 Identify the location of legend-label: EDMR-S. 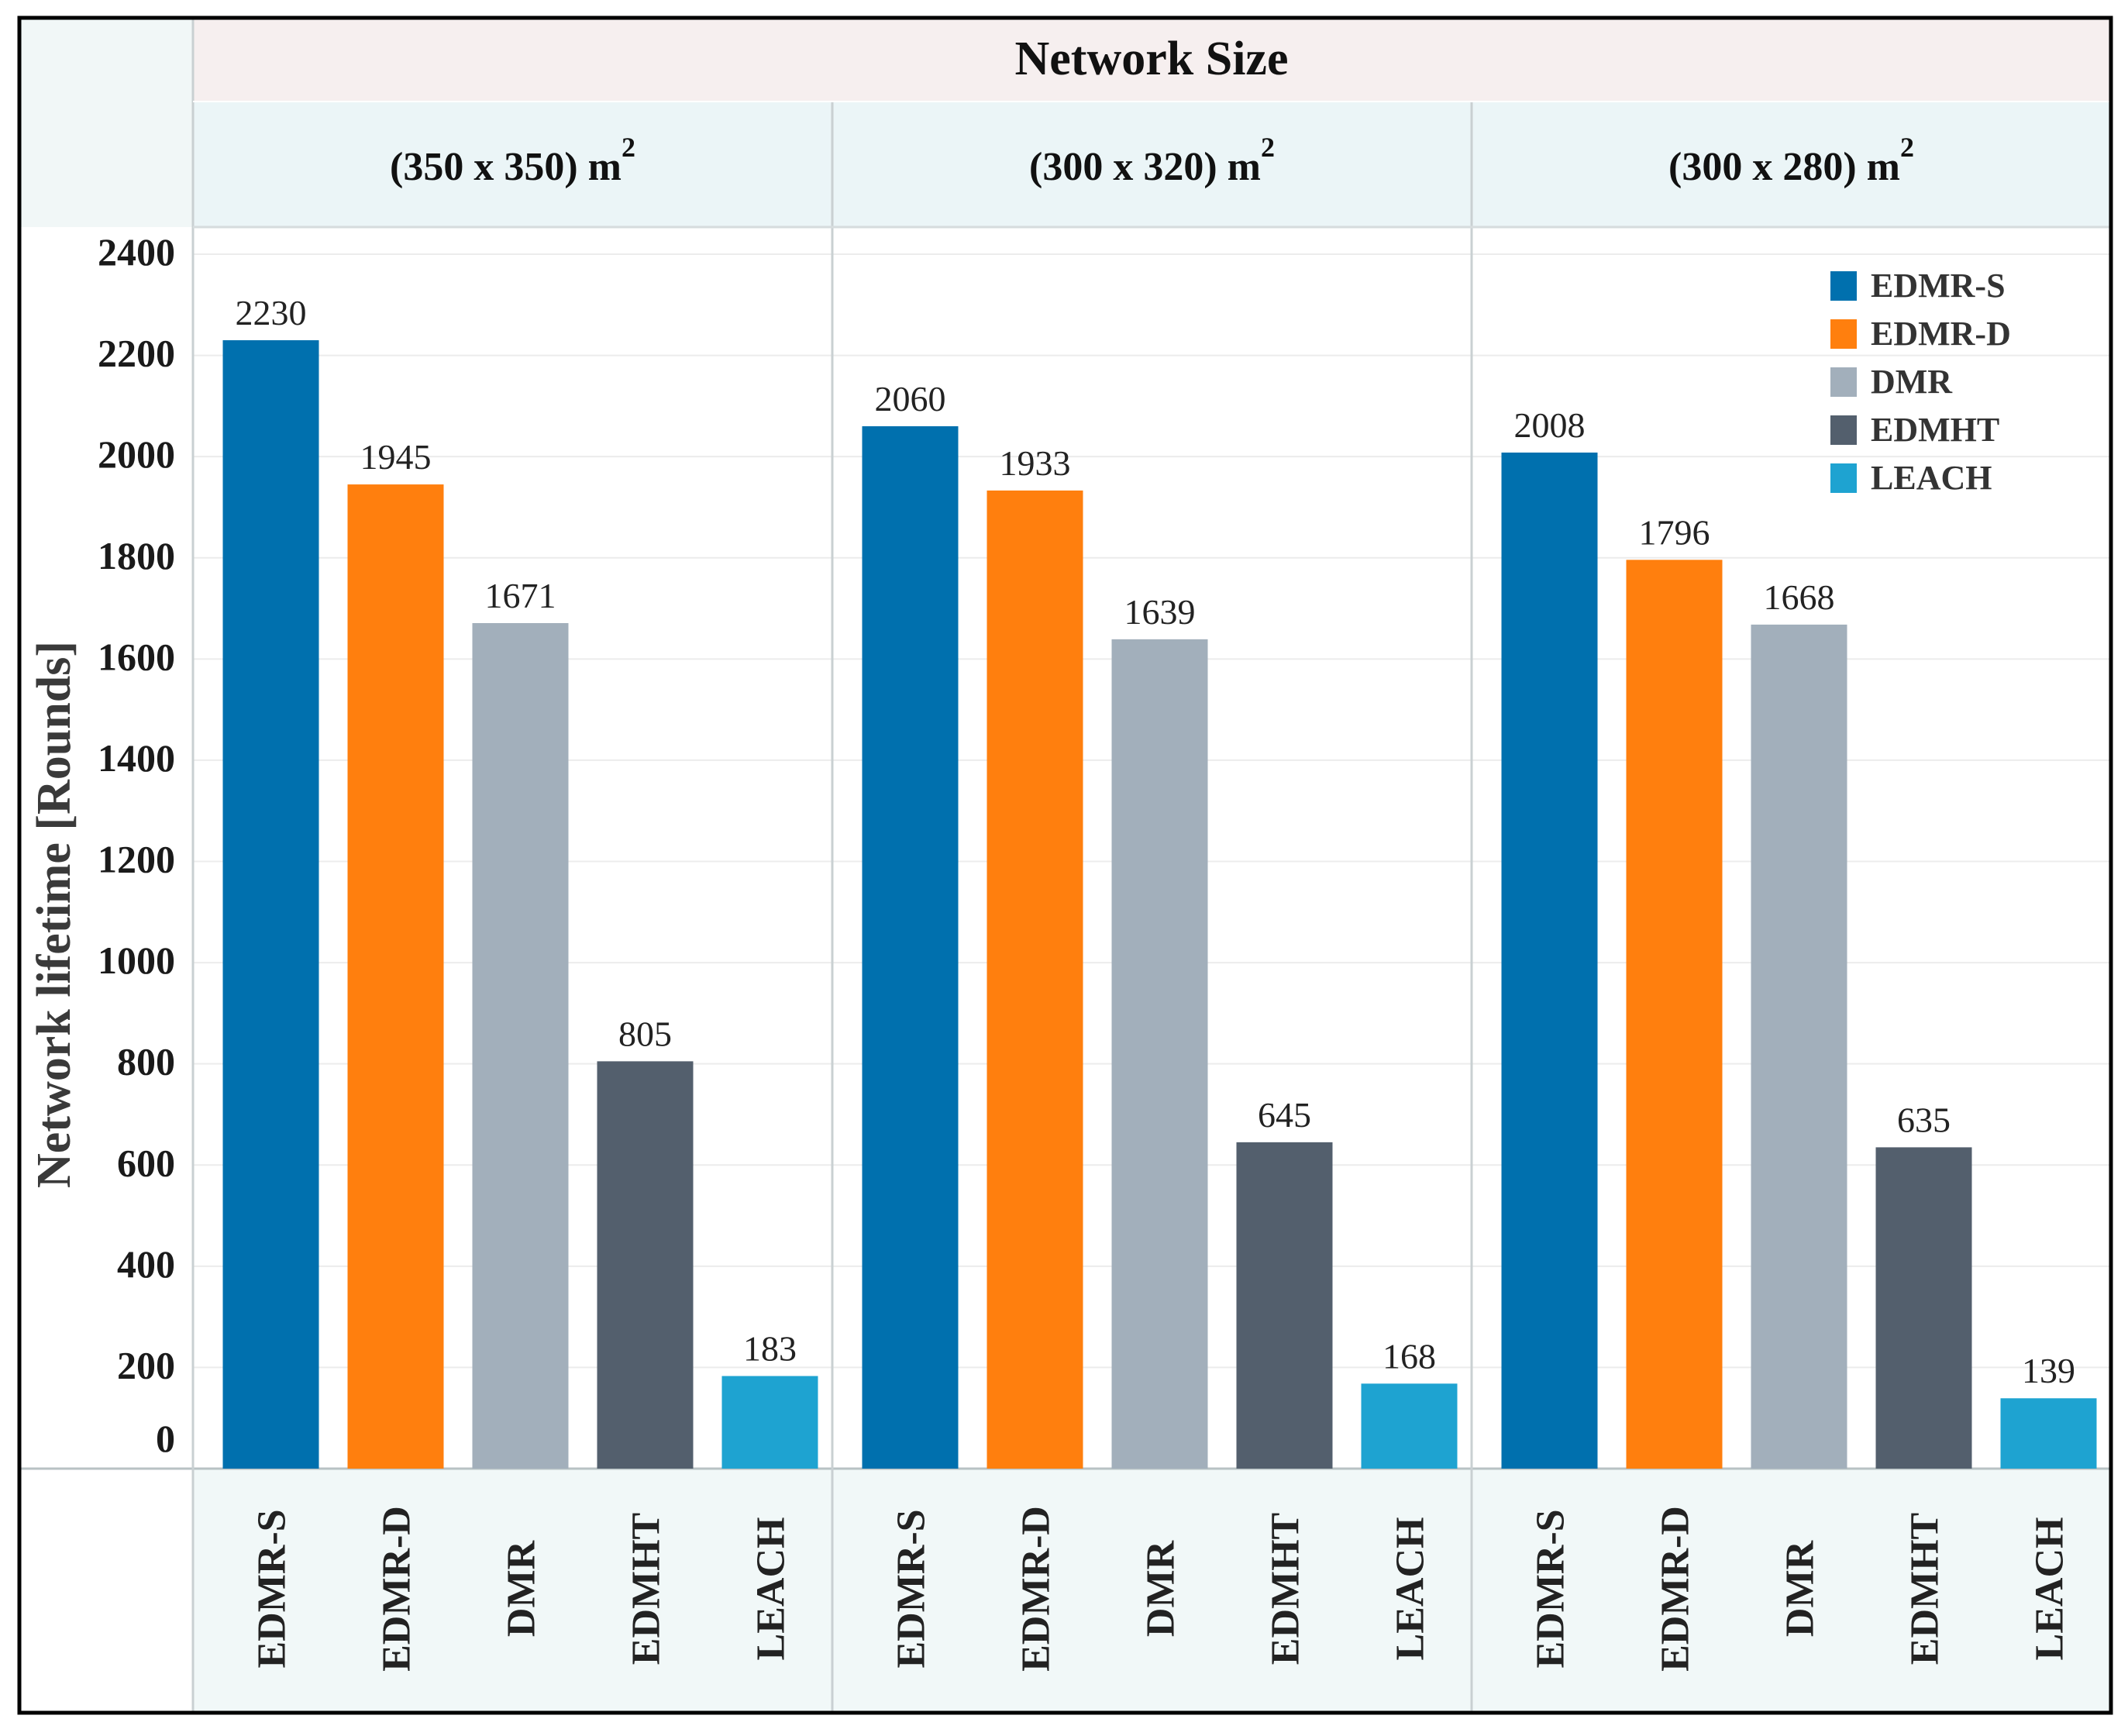
(1939, 286).